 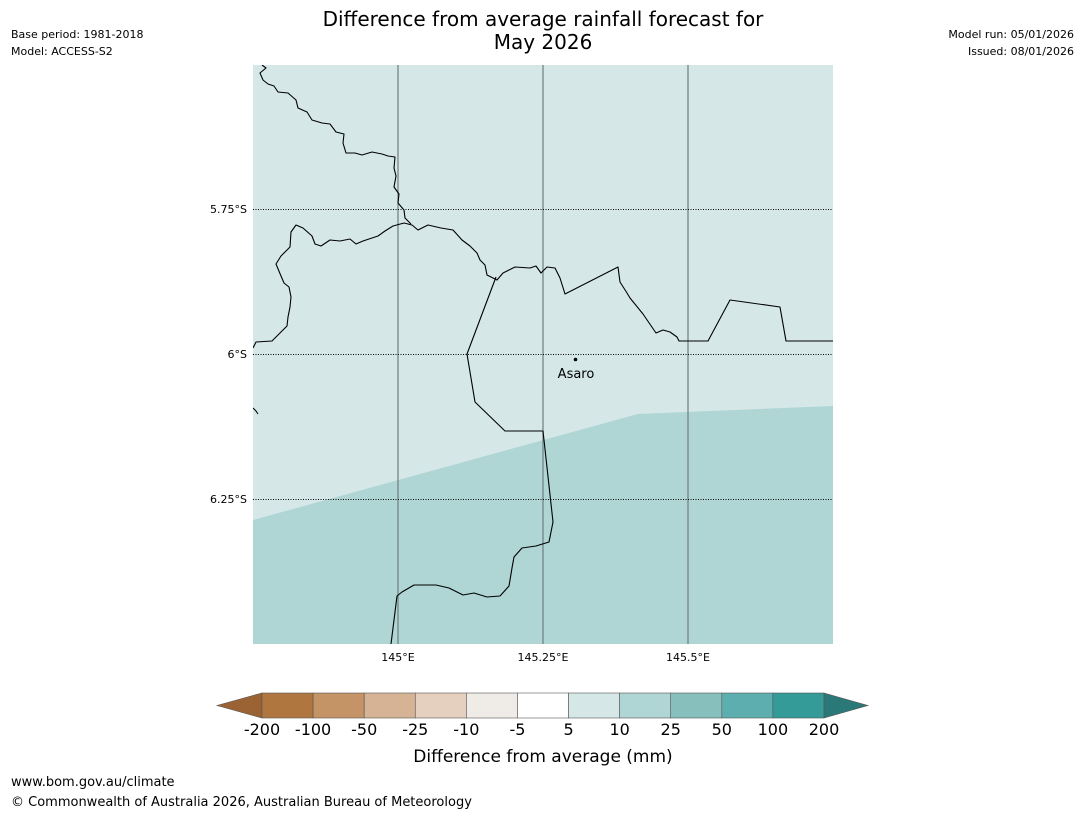 I want to click on lon-label-145: 145°E, so click(x=397, y=657).